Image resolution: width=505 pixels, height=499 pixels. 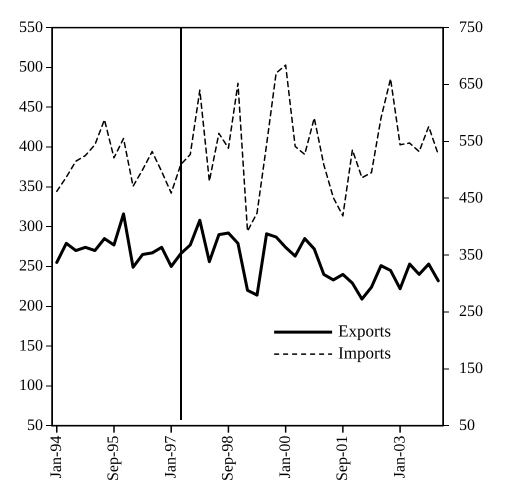 What do you see at coordinates (471, 369) in the screenshot?
I see `y2-tick-label: 150` at bounding box center [471, 369].